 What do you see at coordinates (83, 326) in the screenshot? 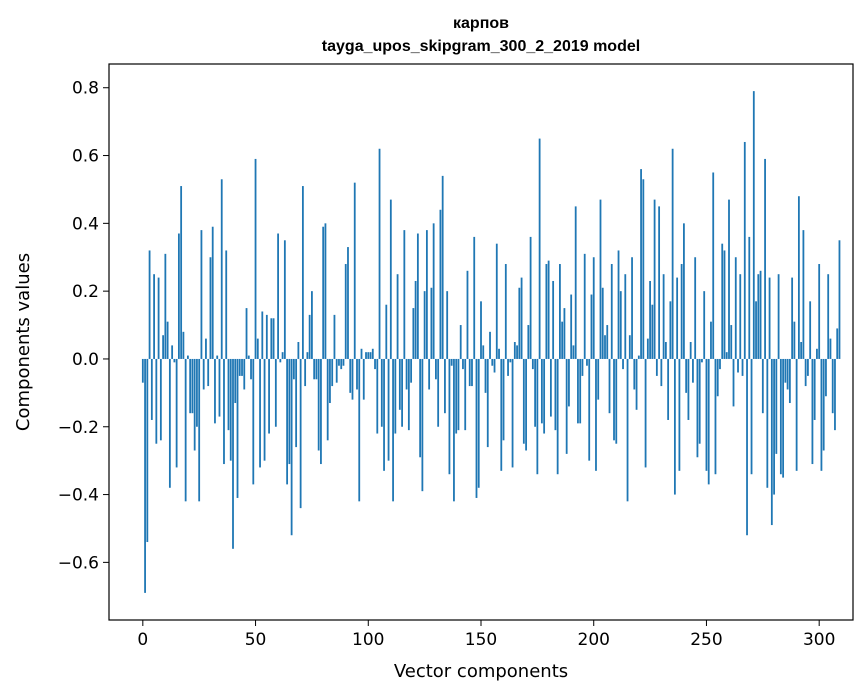
I see `y-axis-ticks: −0.6 −0.4 −0.2 0.0 0.2 0.4 0.6 0.8` at bounding box center [83, 326].